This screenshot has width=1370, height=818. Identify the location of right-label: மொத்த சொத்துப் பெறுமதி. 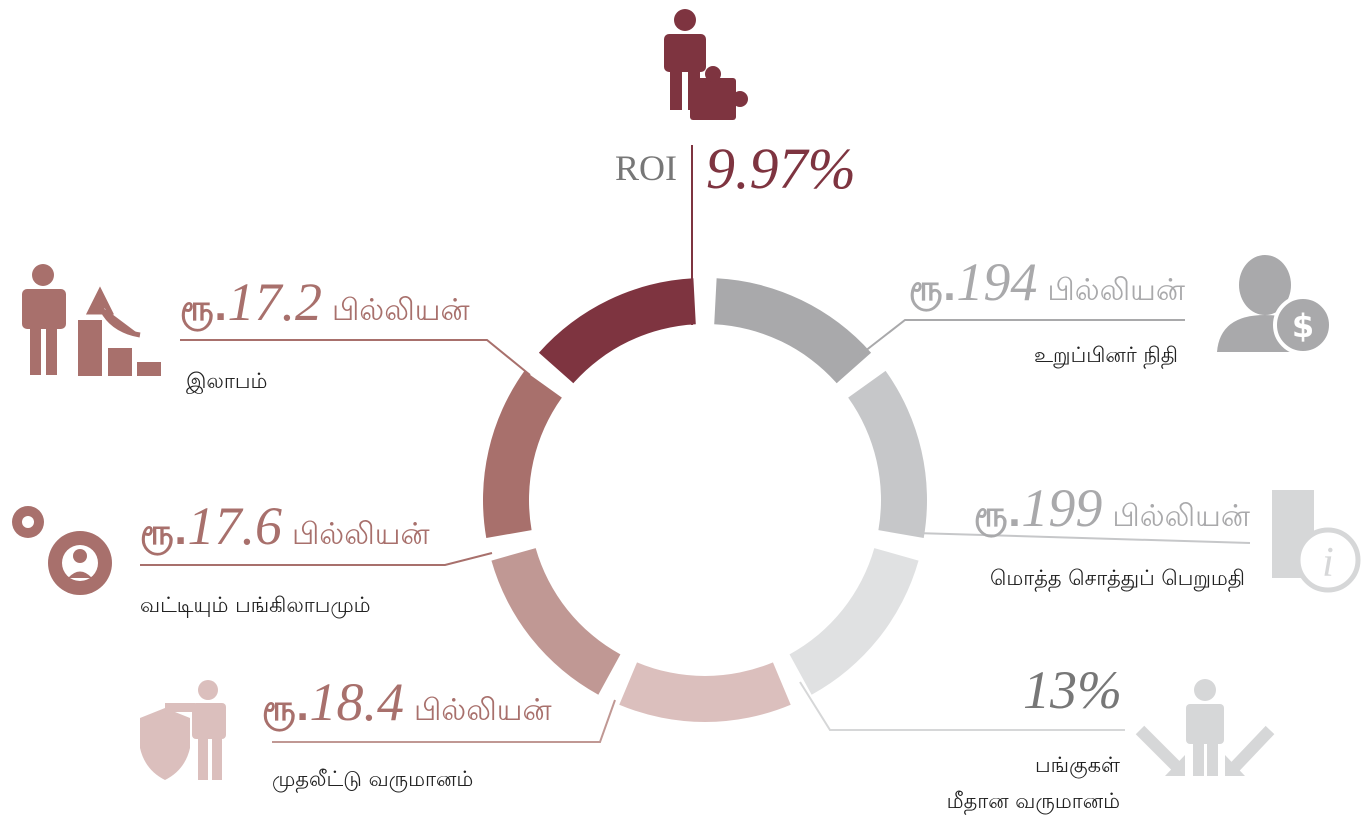
(1117, 579).